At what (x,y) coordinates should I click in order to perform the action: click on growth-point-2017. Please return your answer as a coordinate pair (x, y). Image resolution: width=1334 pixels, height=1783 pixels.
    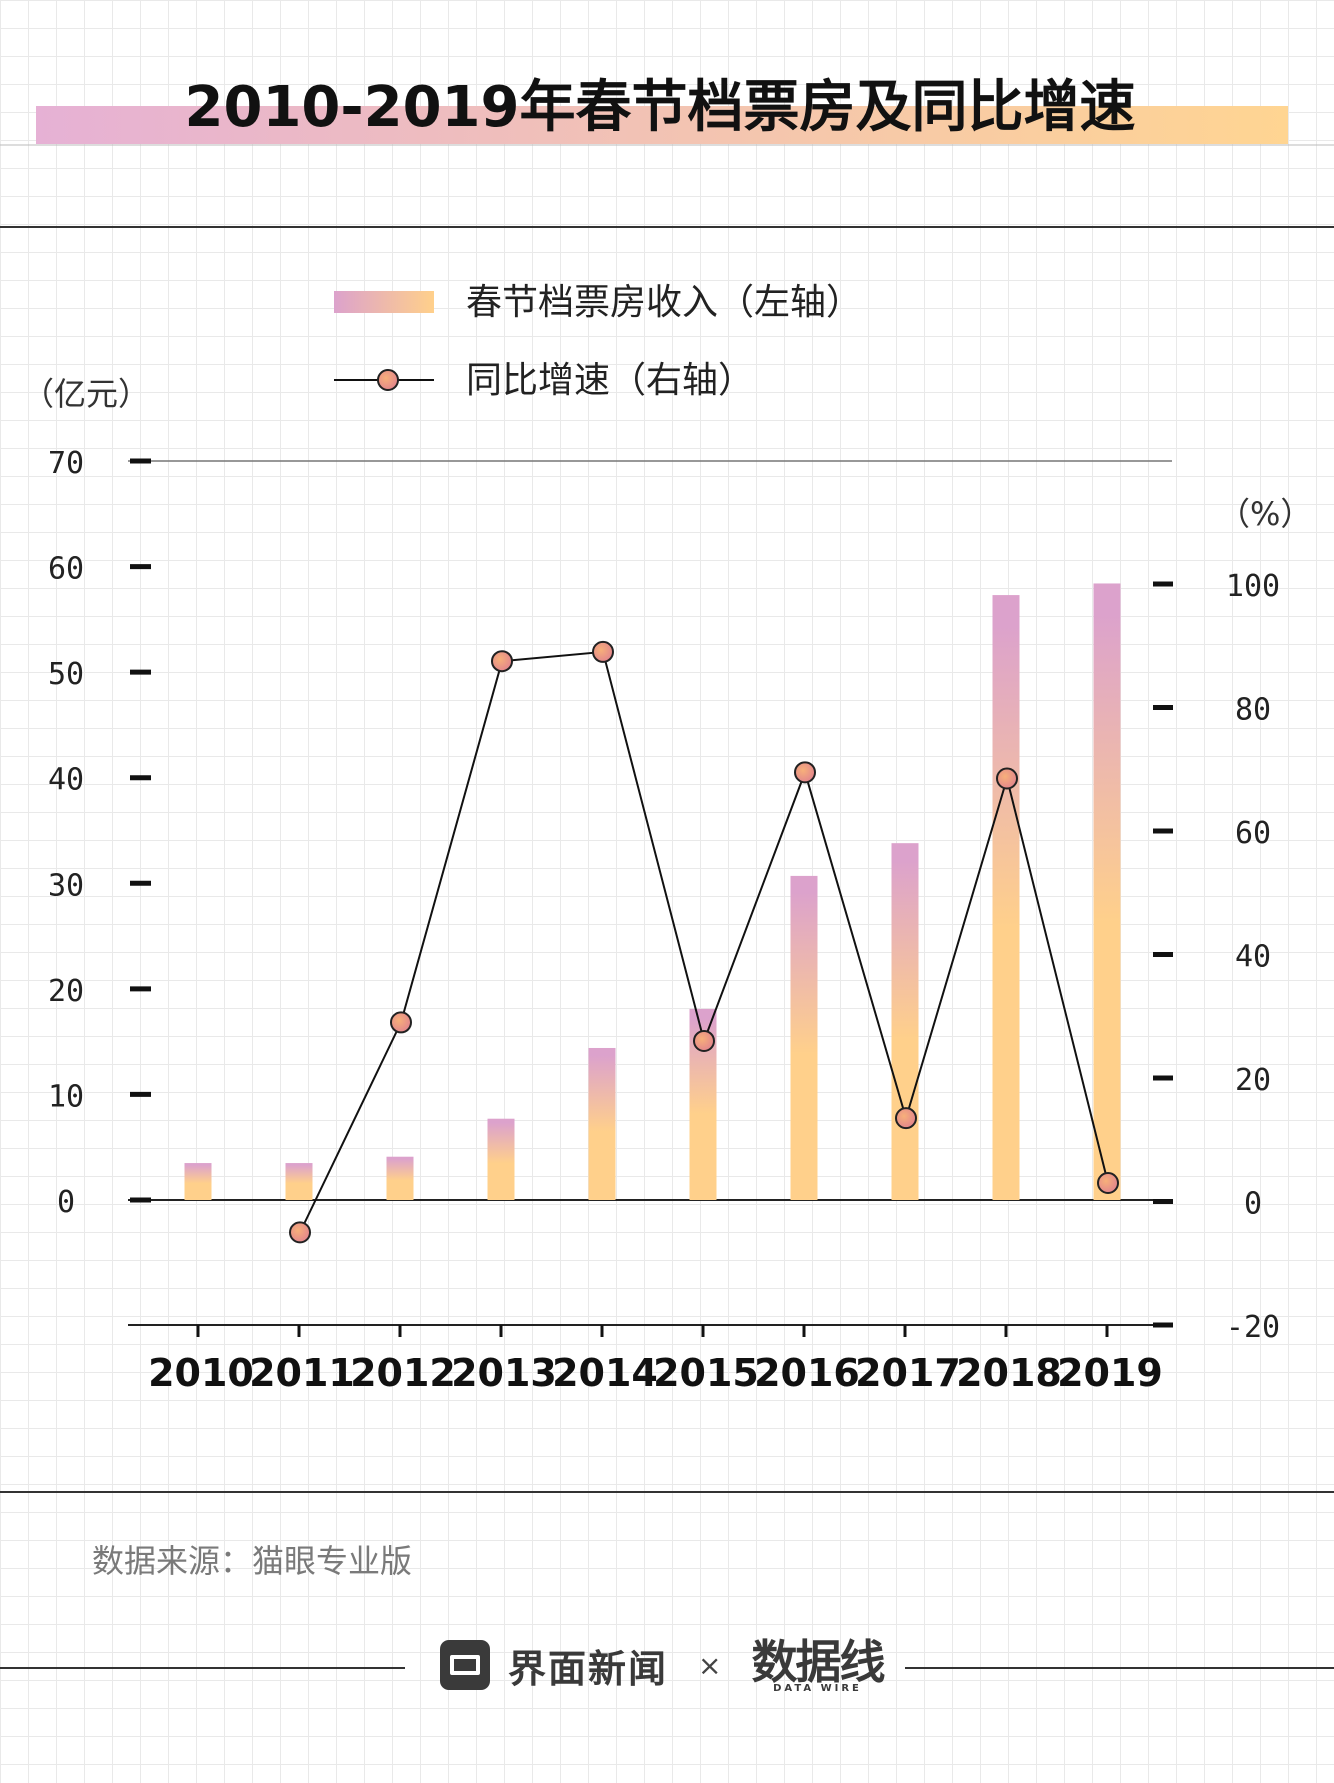
    Looking at the image, I should click on (906, 1118).